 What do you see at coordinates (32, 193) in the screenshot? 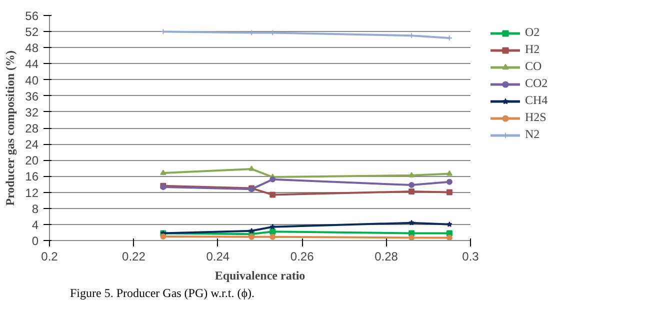
I see `y-tick-label: 12` at bounding box center [32, 193].